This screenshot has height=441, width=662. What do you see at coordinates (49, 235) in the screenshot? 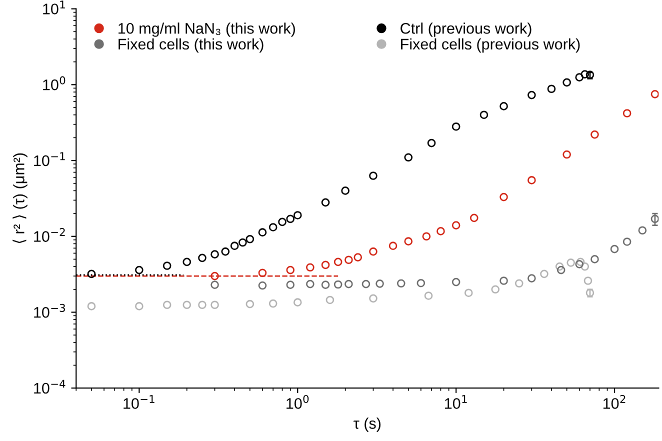
I see `y-tick-label: 10$^{−2}$` at bounding box center [49, 235].